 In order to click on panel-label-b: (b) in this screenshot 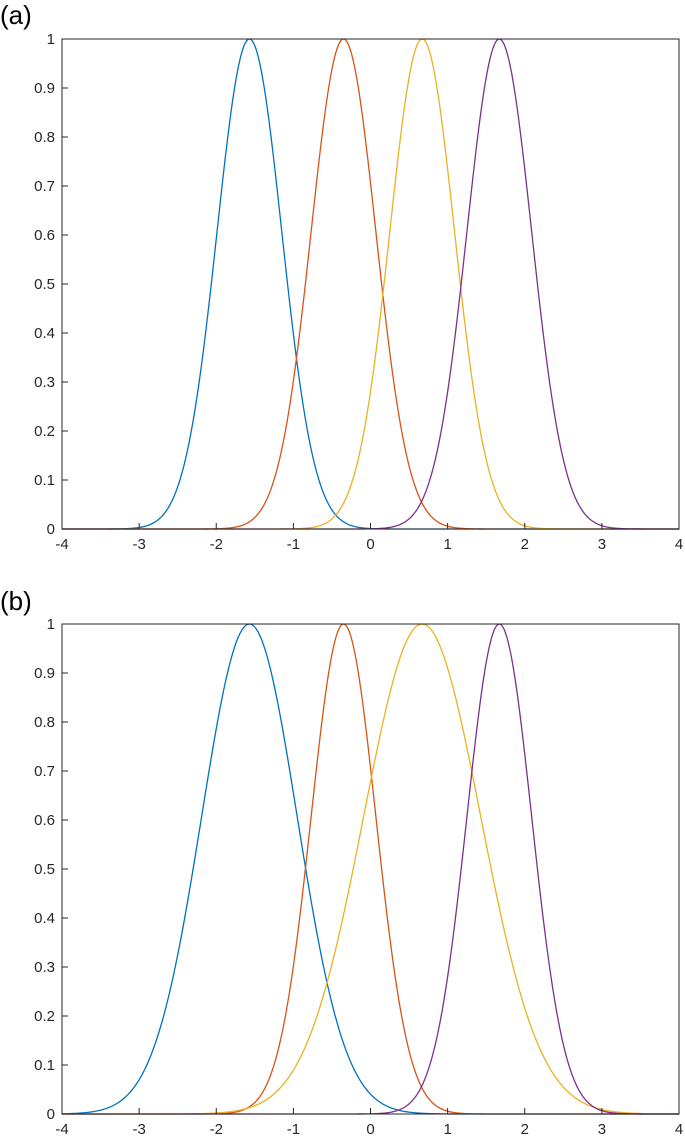, I will do `click(16, 601)`.